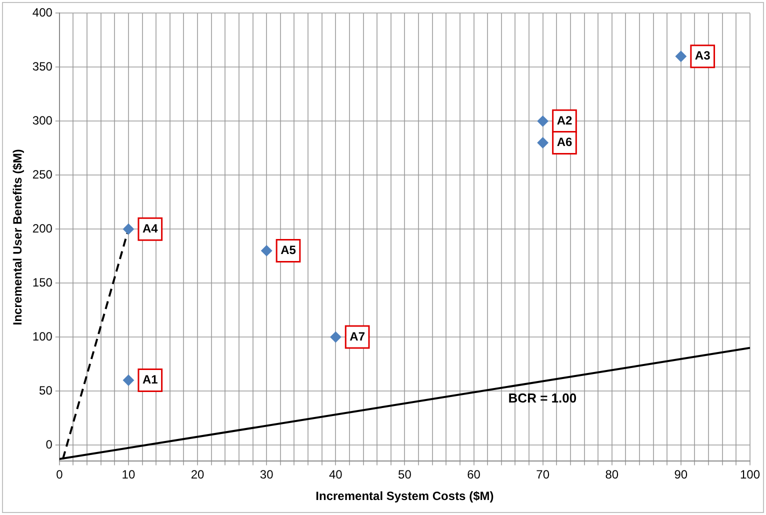 Image resolution: width=766 pixels, height=515 pixels. What do you see at coordinates (267, 475) in the screenshot?
I see `x-tick-label: 30` at bounding box center [267, 475].